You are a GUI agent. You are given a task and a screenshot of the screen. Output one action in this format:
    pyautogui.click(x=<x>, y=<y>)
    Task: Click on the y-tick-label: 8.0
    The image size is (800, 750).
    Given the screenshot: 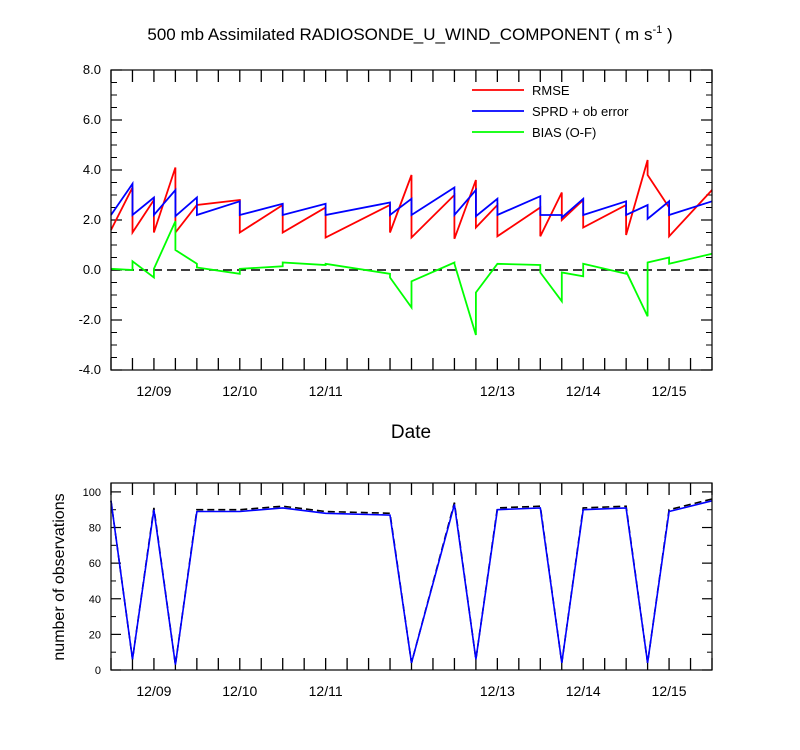 What is the action you would take?
    pyautogui.click(x=92, y=69)
    